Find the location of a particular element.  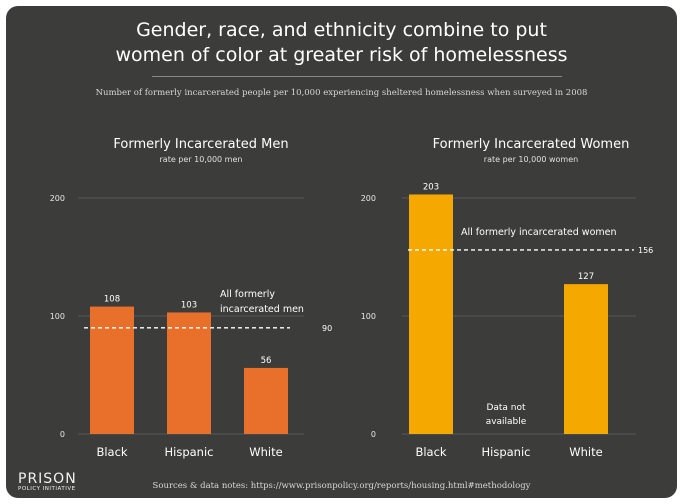

panel1-title: Formerly Incarcerated Men is located at coordinates (200, 144).